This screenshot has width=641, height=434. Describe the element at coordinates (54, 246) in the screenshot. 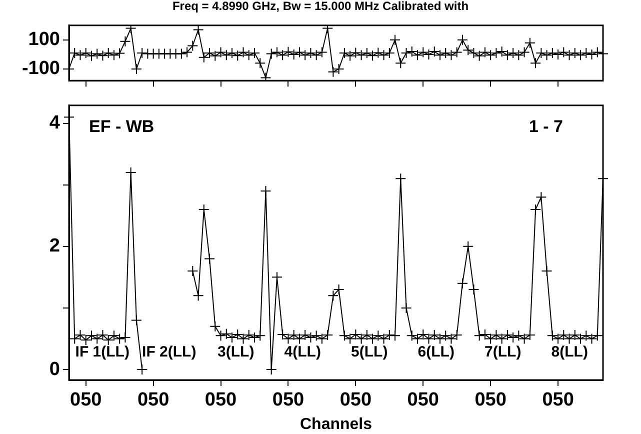

I see `y-tick-label: 2` at that location.